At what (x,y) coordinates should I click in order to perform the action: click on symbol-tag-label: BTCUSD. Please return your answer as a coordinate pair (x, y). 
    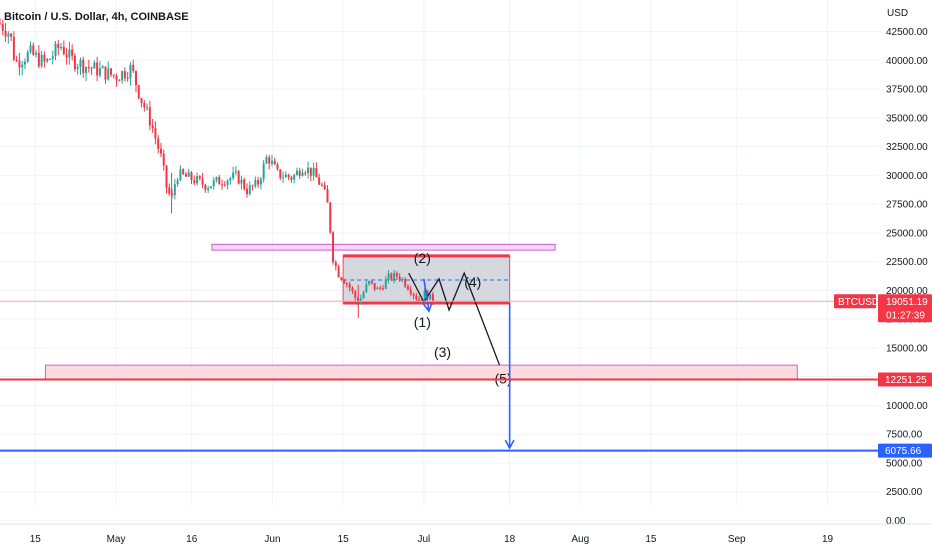
    Looking at the image, I should click on (858, 302).